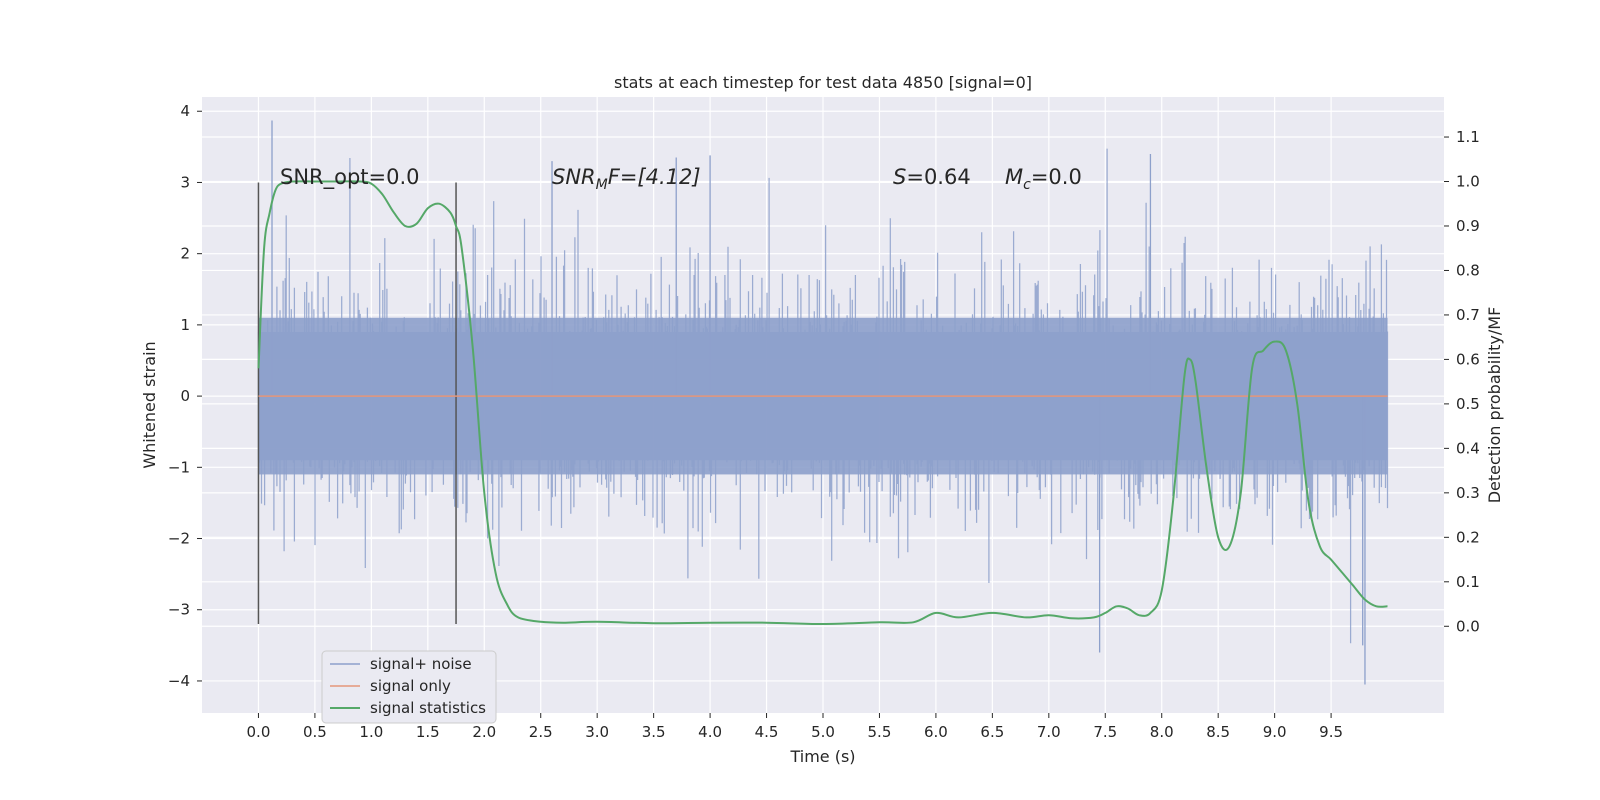  I want to click on x-tick-label-5: 2.5, so click(541, 732).